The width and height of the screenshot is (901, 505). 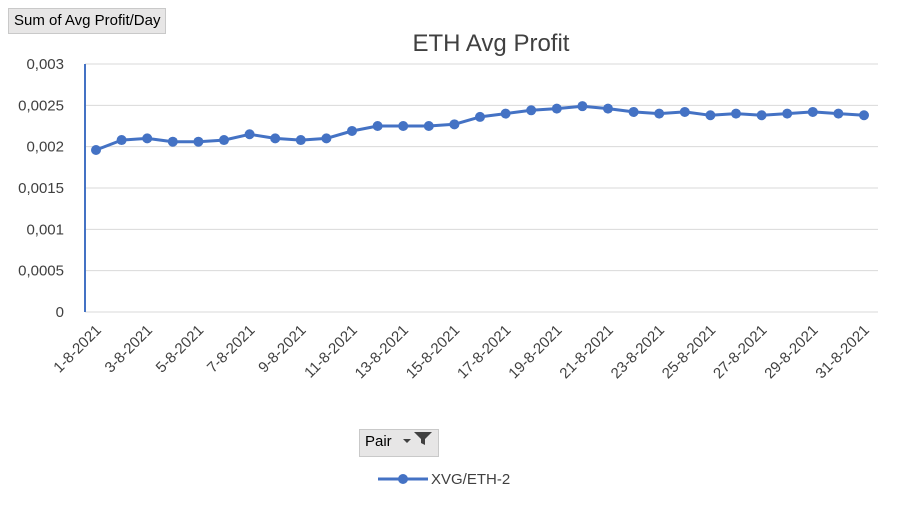 I want to click on legend-marker, so click(x=403, y=479).